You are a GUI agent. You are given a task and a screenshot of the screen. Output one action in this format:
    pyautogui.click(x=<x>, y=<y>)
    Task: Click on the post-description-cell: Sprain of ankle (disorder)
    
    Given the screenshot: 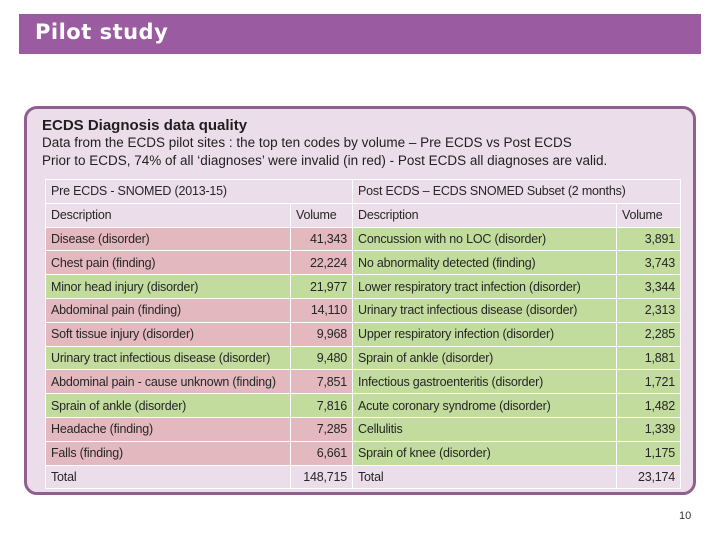 What is the action you would take?
    pyautogui.click(x=484, y=358)
    